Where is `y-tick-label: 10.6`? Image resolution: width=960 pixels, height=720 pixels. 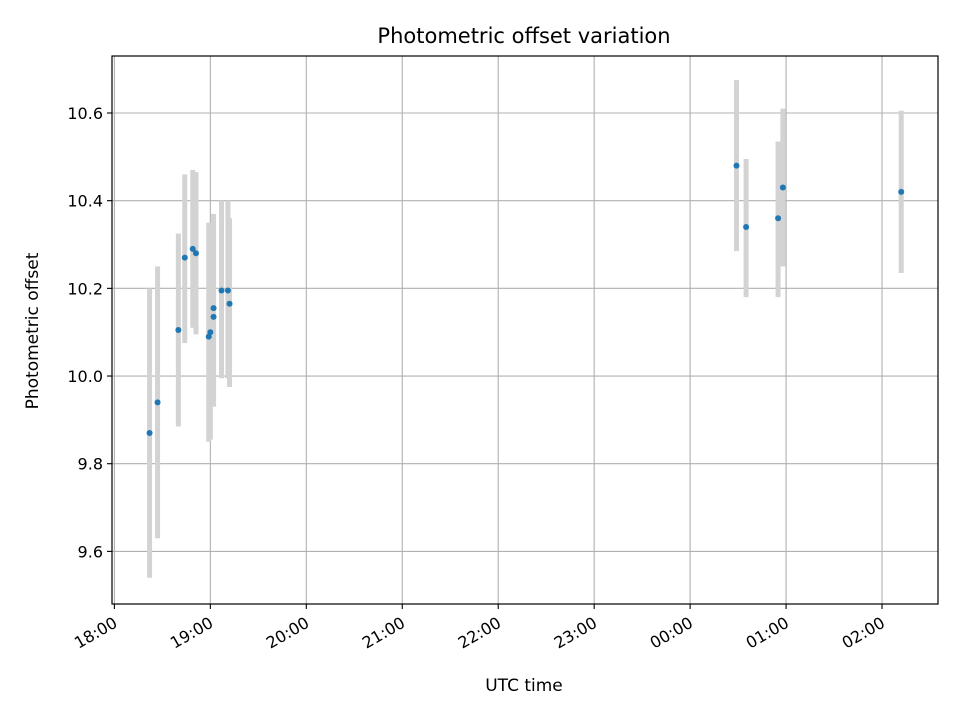 y-tick-label: 10.6 is located at coordinates (85, 113).